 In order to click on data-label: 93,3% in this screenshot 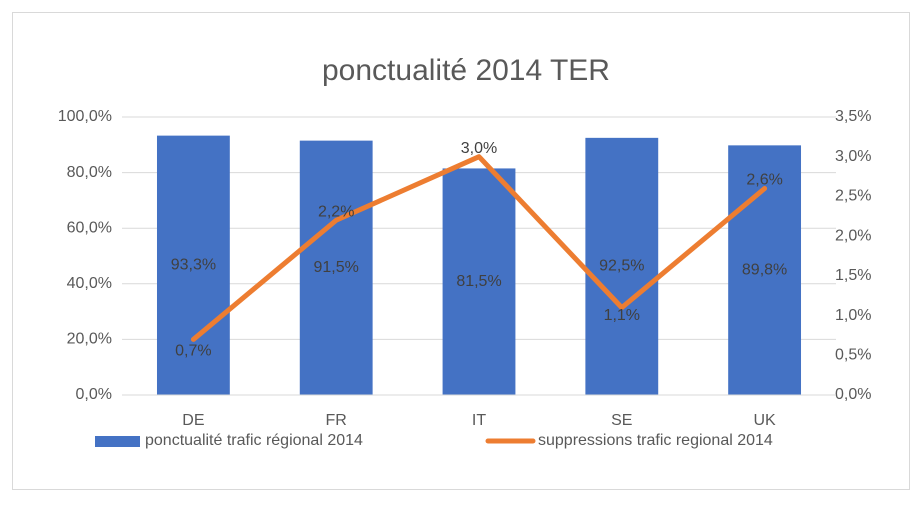, I will do `click(193, 265)`.